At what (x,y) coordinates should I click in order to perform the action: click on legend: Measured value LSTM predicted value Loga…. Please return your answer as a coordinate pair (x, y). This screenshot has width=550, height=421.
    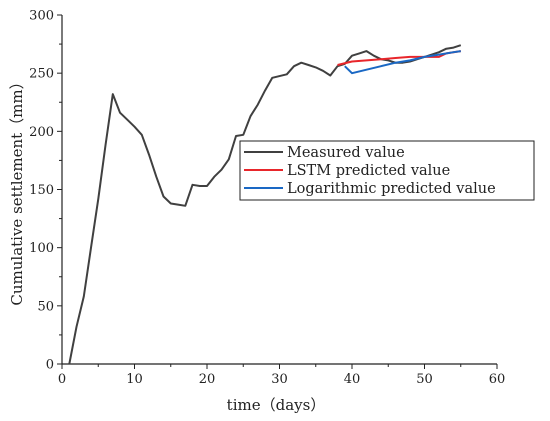
    Looking at the image, I should click on (387, 170).